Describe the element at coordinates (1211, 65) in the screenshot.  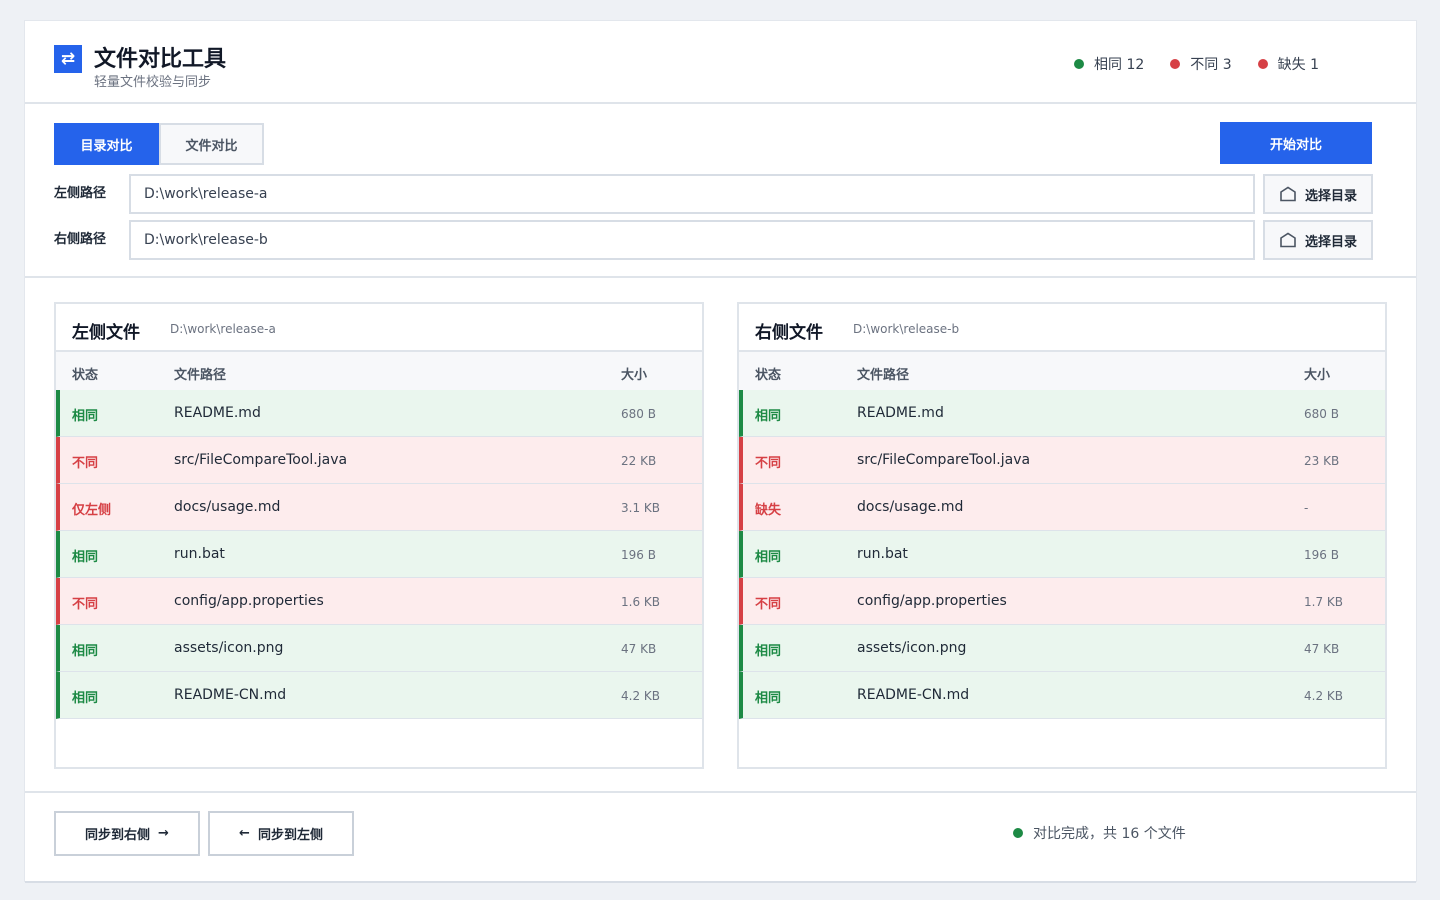
I see `legend-label: 不同 3` at that location.